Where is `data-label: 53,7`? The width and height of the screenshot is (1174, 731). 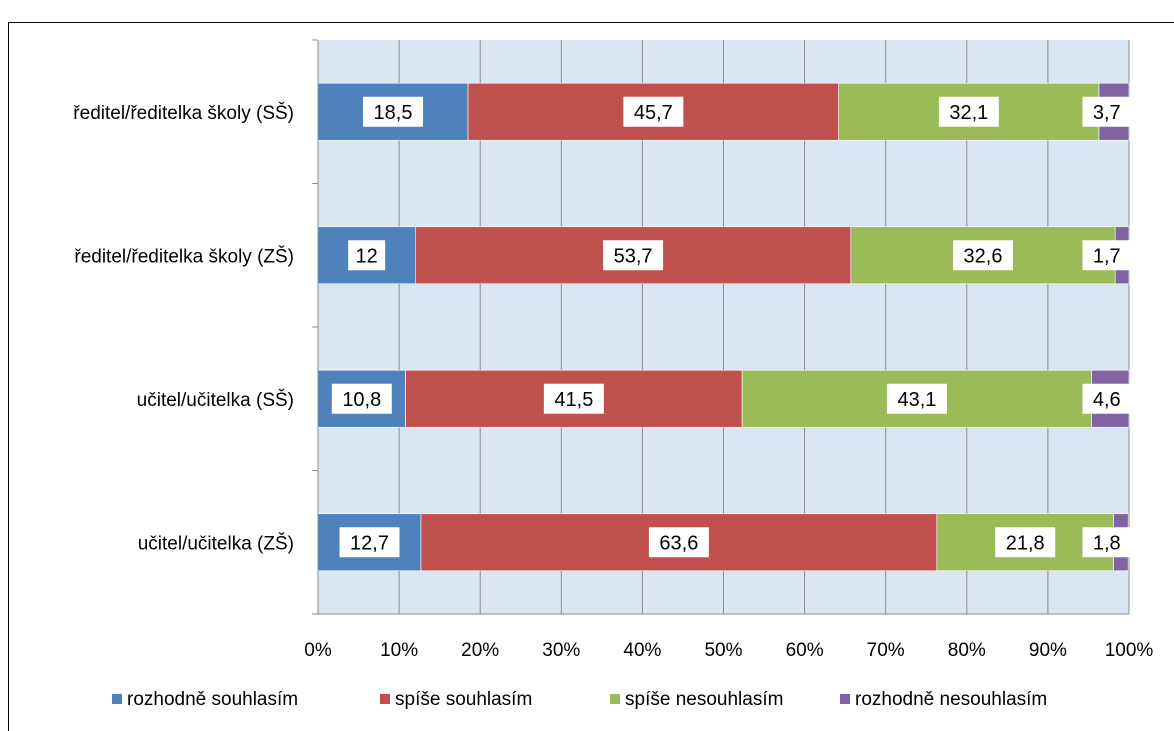 data-label: 53,7 is located at coordinates (633, 256).